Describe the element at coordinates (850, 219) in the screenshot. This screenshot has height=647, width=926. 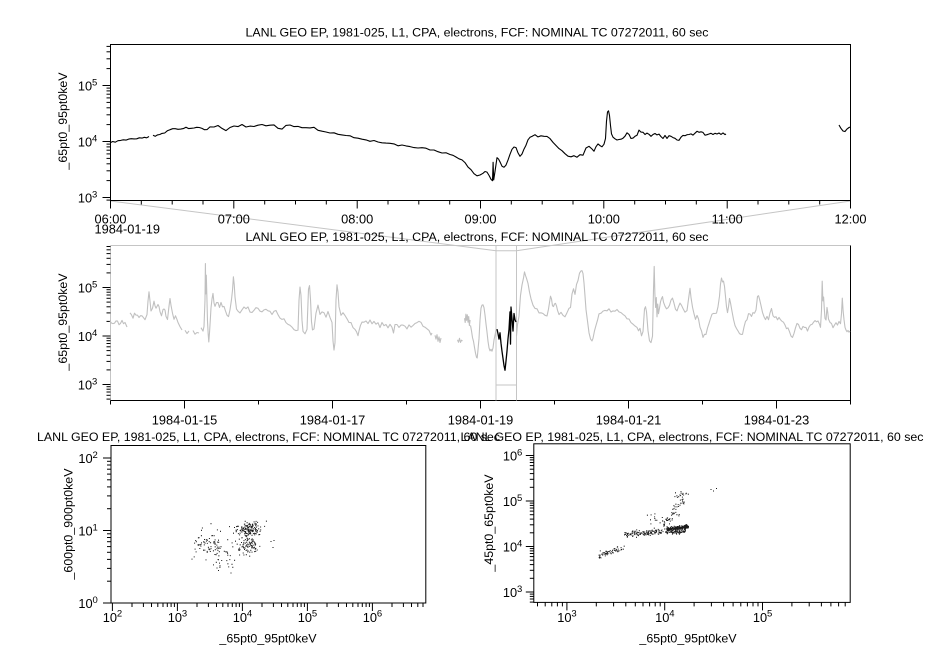
I see `svg-text: 12:00` at that location.